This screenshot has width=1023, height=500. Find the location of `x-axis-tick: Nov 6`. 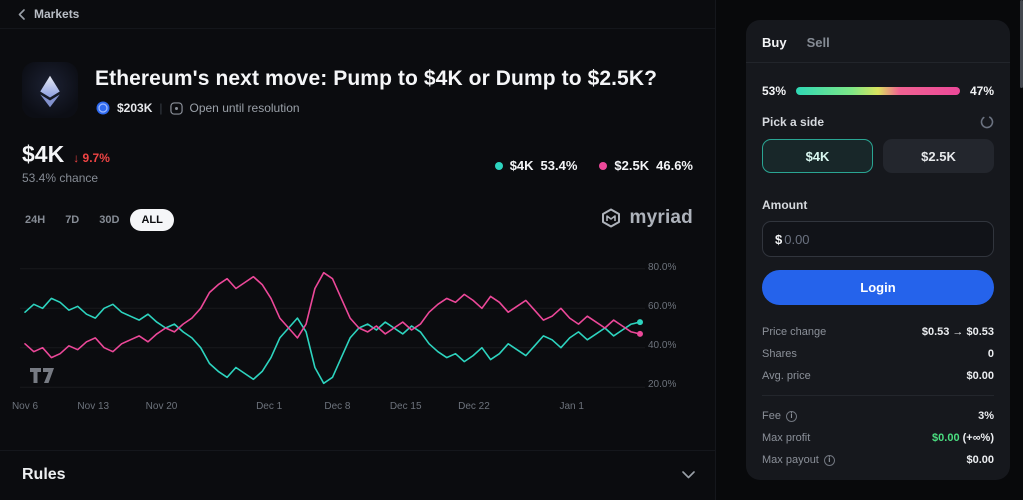

x-axis-tick: Nov 6 is located at coordinates (25, 406).